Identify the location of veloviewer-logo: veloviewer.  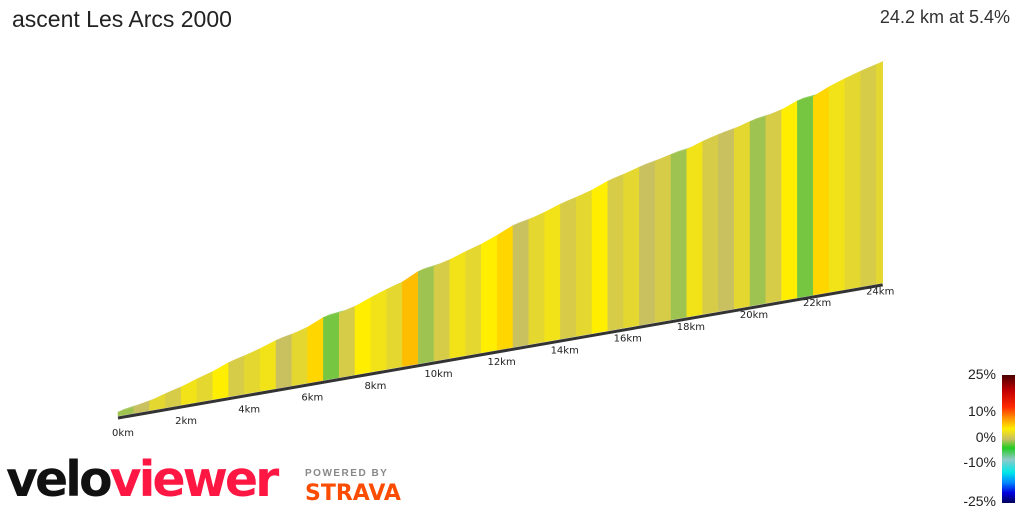
(142, 479).